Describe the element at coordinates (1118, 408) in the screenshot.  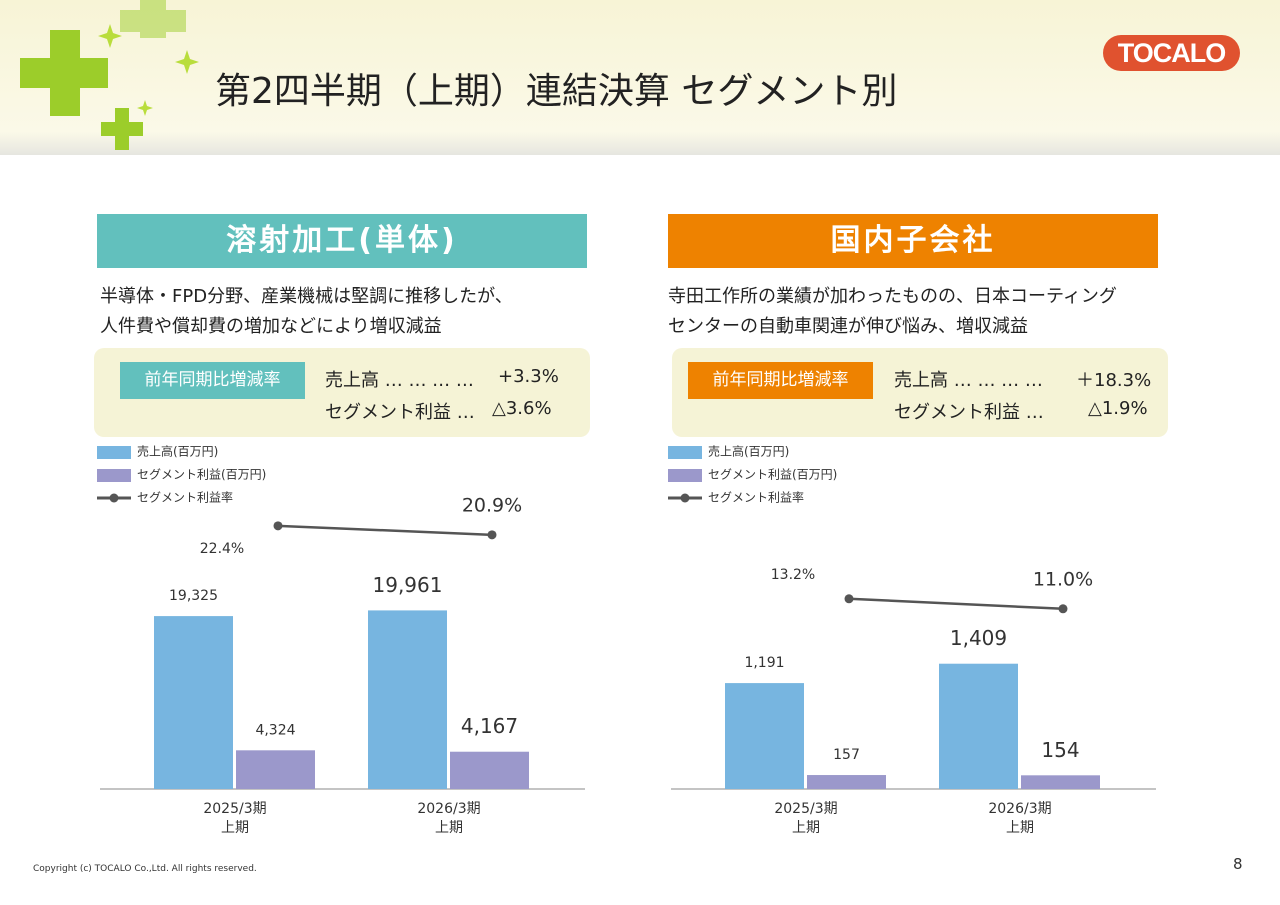
I see `comparison-value: △1.9%` at that location.